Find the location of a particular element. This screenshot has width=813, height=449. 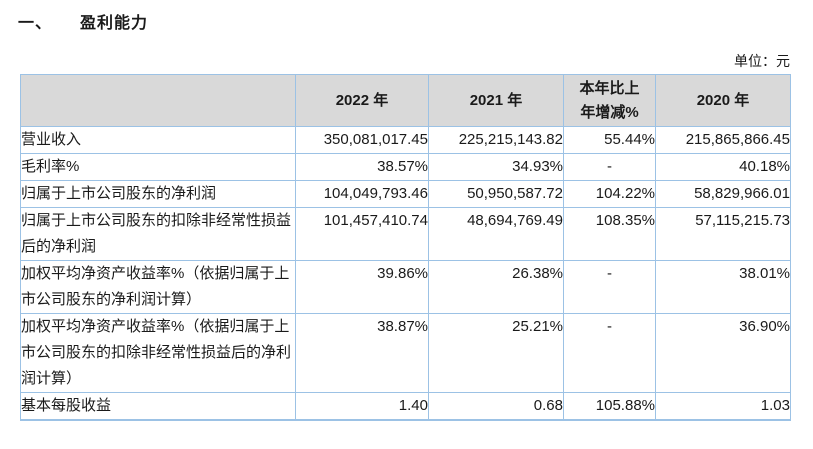

column-header: 2022 年 is located at coordinates (362, 100).